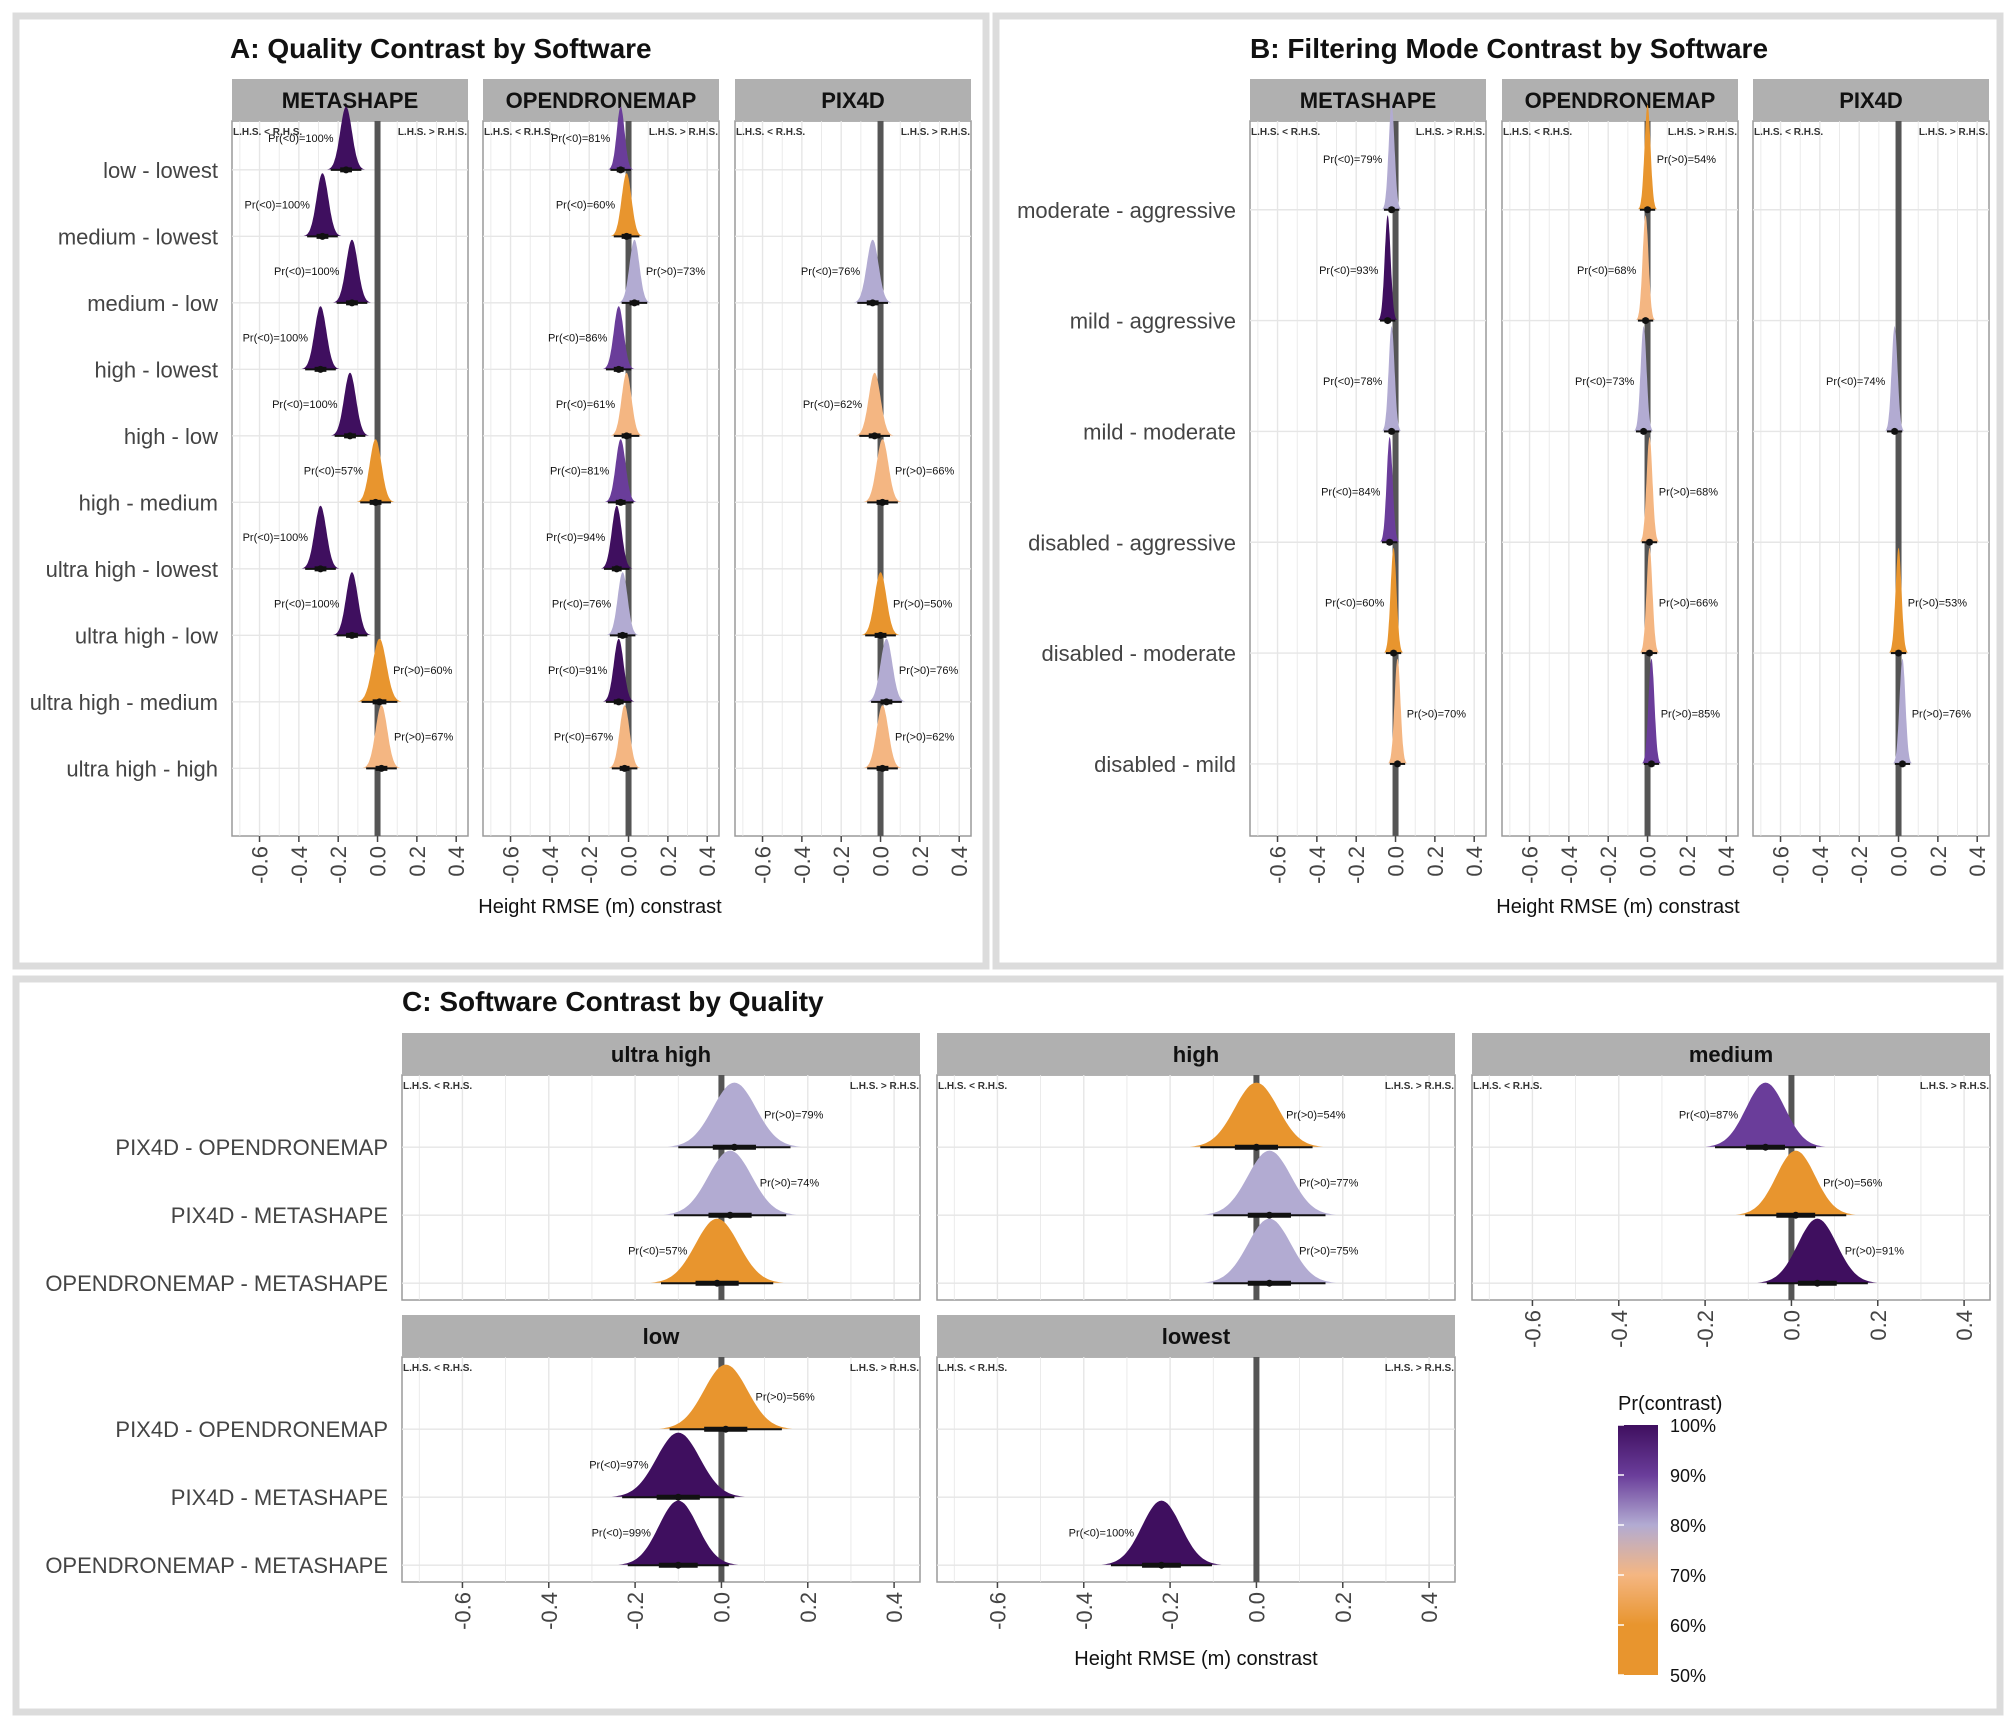 This screenshot has width=2016, height=1728. What do you see at coordinates (171, 436) in the screenshot?
I see `row-label: high - low` at bounding box center [171, 436].